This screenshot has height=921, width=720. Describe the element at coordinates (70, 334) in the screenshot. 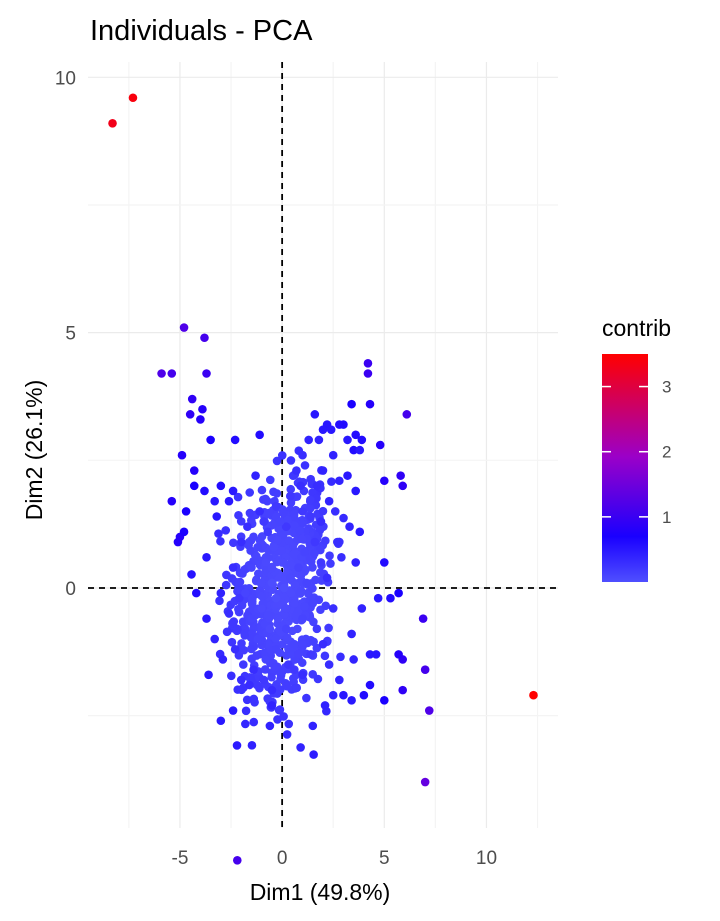

I see `y-tick-label: 5` at that location.